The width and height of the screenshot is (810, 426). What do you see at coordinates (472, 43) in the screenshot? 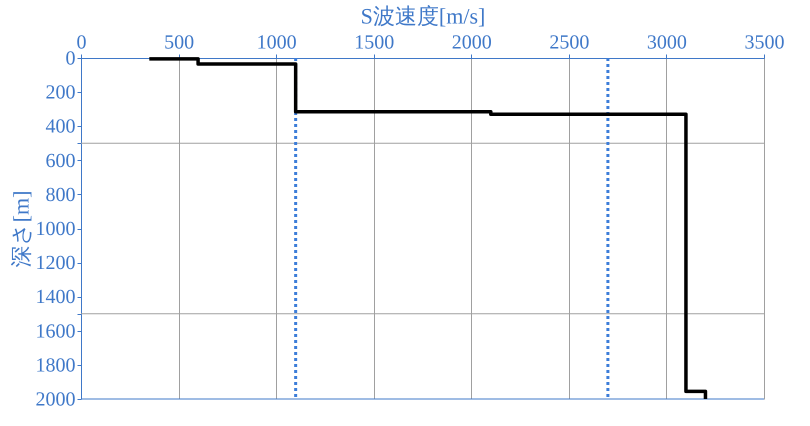
I see `x-tick-label: 2000` at bounding box center [472, 43].